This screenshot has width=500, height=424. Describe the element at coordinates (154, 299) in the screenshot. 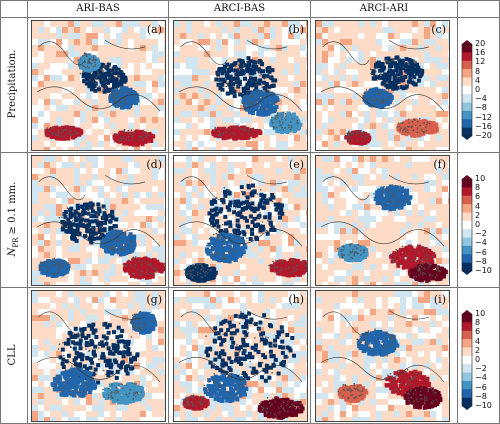

I see `panel-letter-g: (g)` at that location.